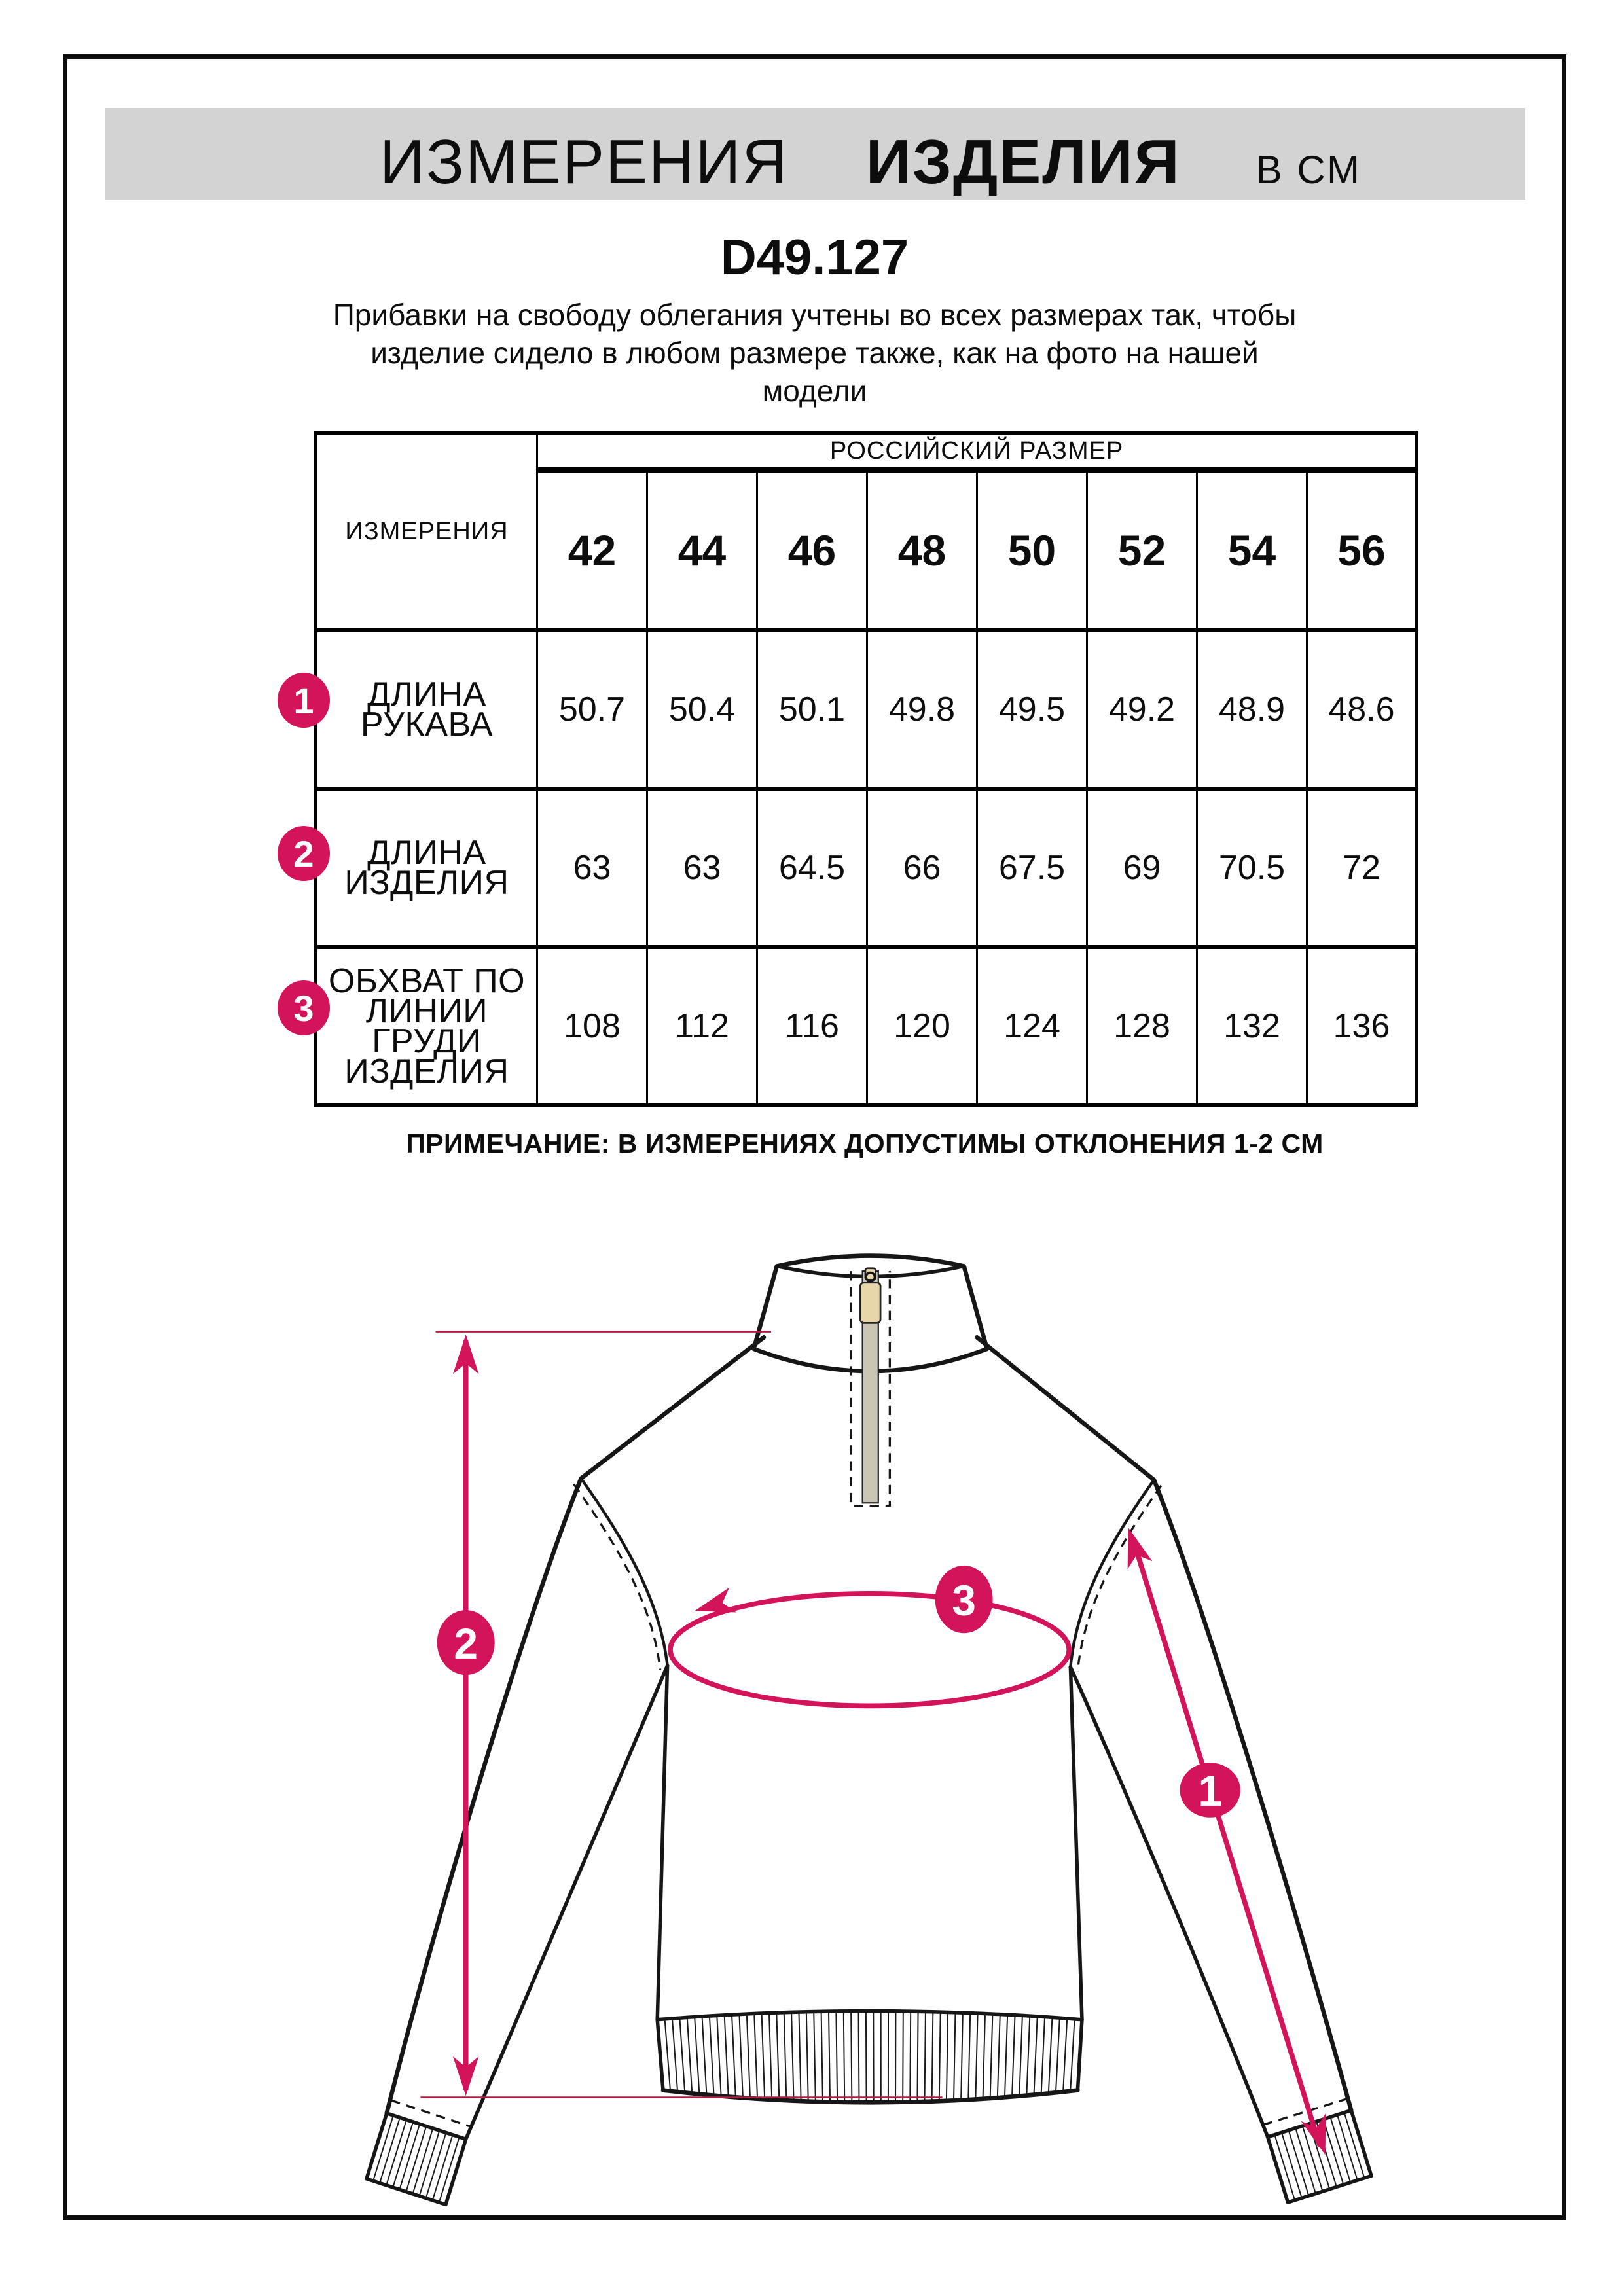 This screenshot has height=2296, width=1624. I want to click on zipper-slider, so click(870, 1274).